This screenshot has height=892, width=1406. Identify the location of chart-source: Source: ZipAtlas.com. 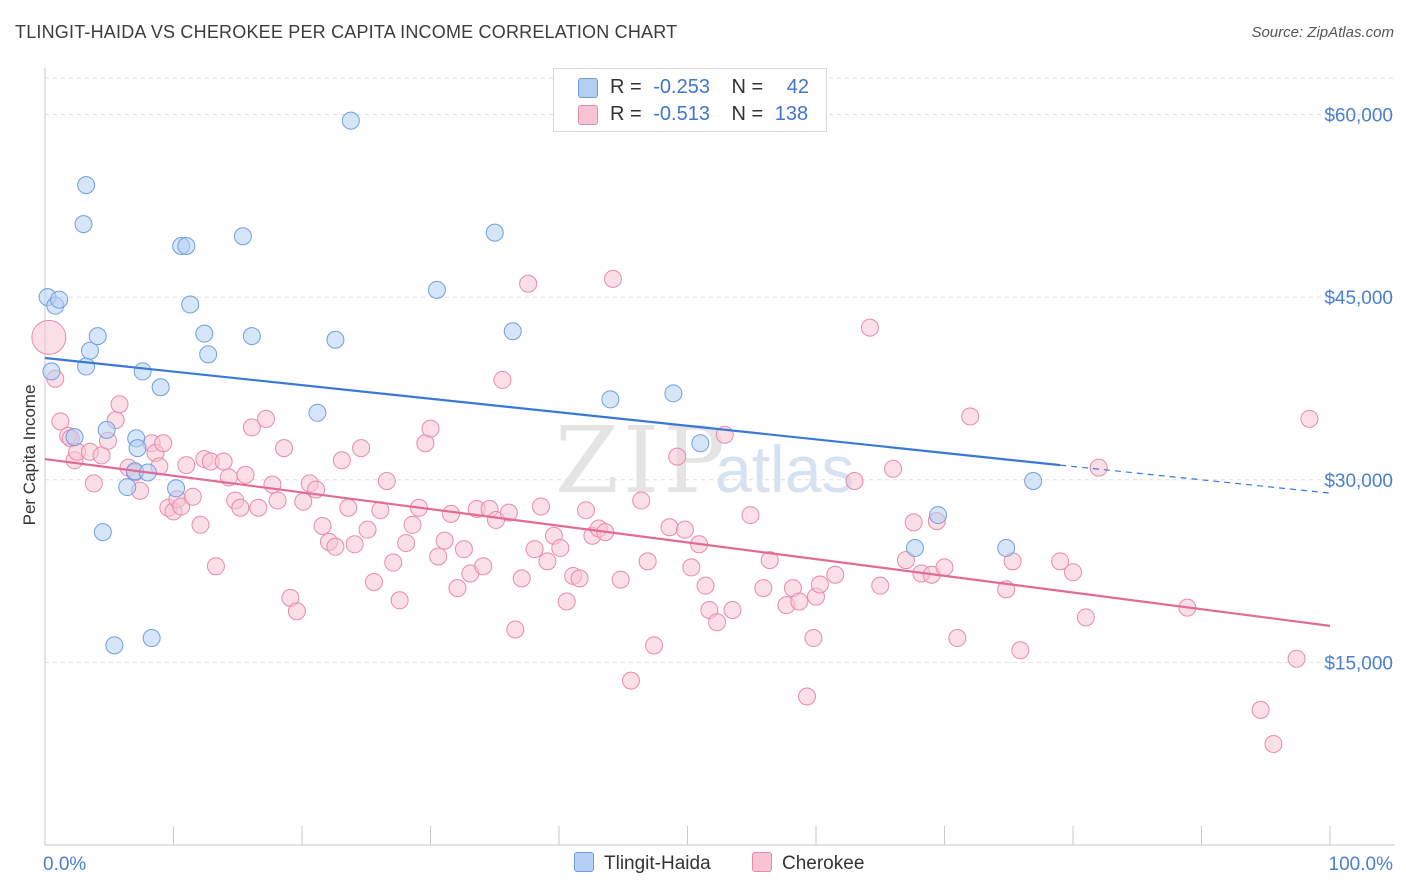
(1322, 32).